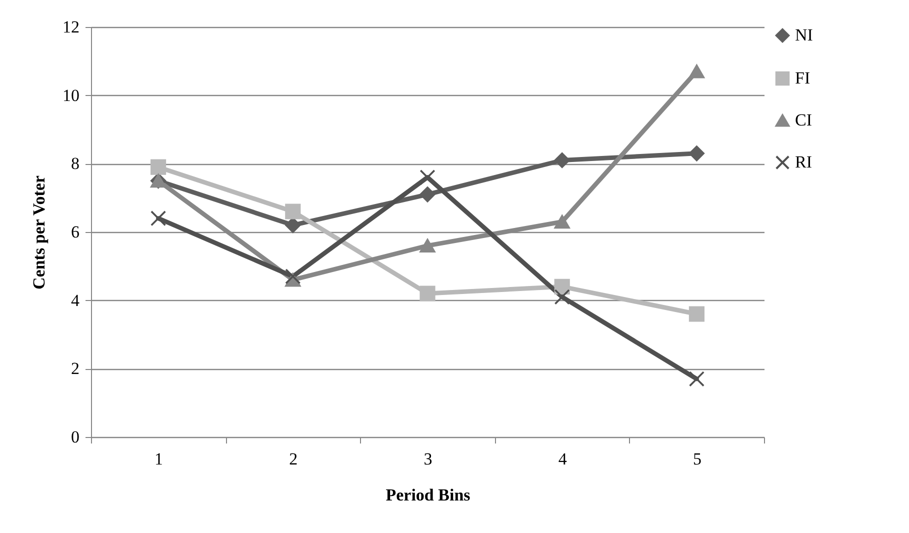 The width and height of the screenshot is (909, 533). What do you see at coordinates (75, 437) in the screenshot?
I see `y-tick-label: 0` at bounding box center [75, 437].